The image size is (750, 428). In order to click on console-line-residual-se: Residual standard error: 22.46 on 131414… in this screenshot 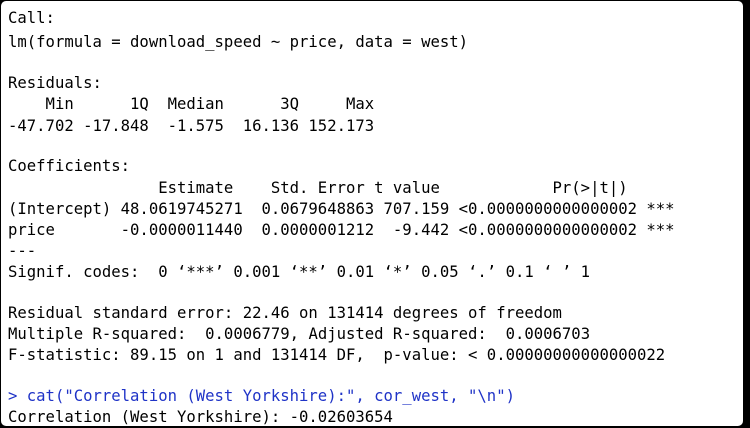, I will do `click(285, 313)`.